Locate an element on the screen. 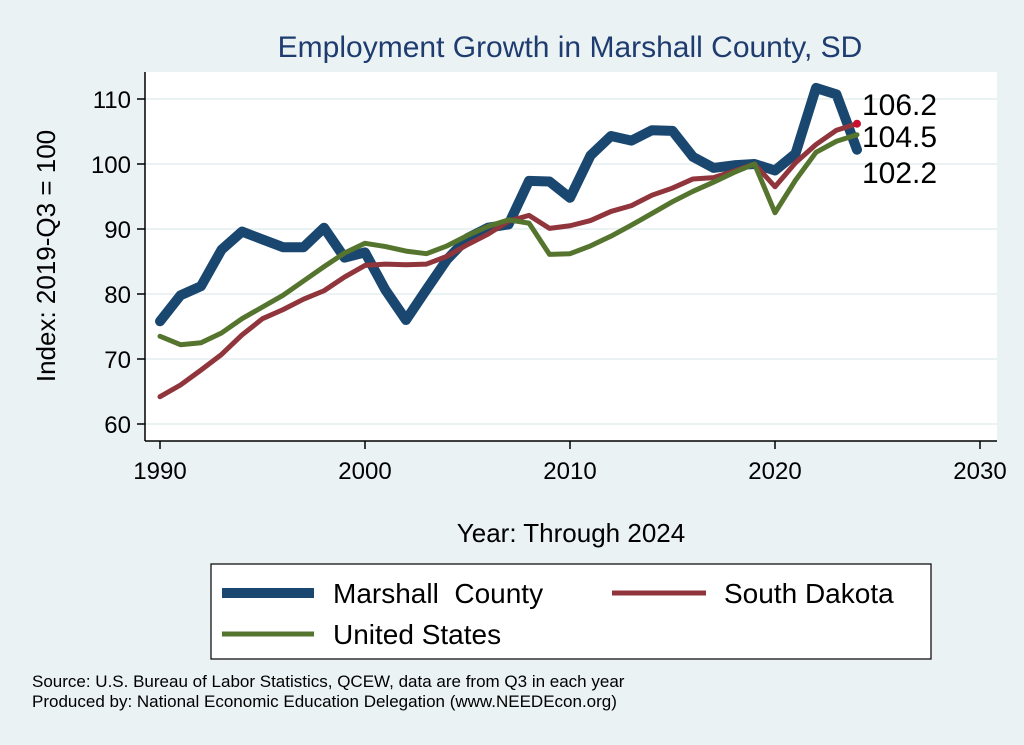 The height and width of the screenshot is (745, 1024). x-tick-label-2030: 2030 is located at coordinates (979, 471).